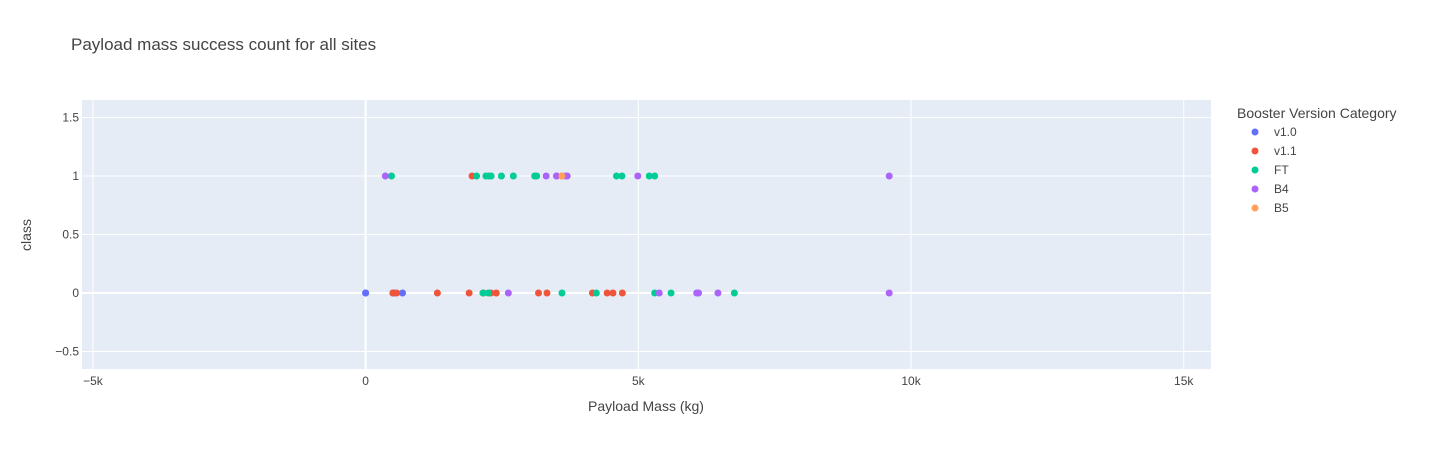  What do you see at coordinates (646, 406) in the screenshot?
I see `x-axis-title: Payload Mass (kg)` at bounding box center [646, 406].